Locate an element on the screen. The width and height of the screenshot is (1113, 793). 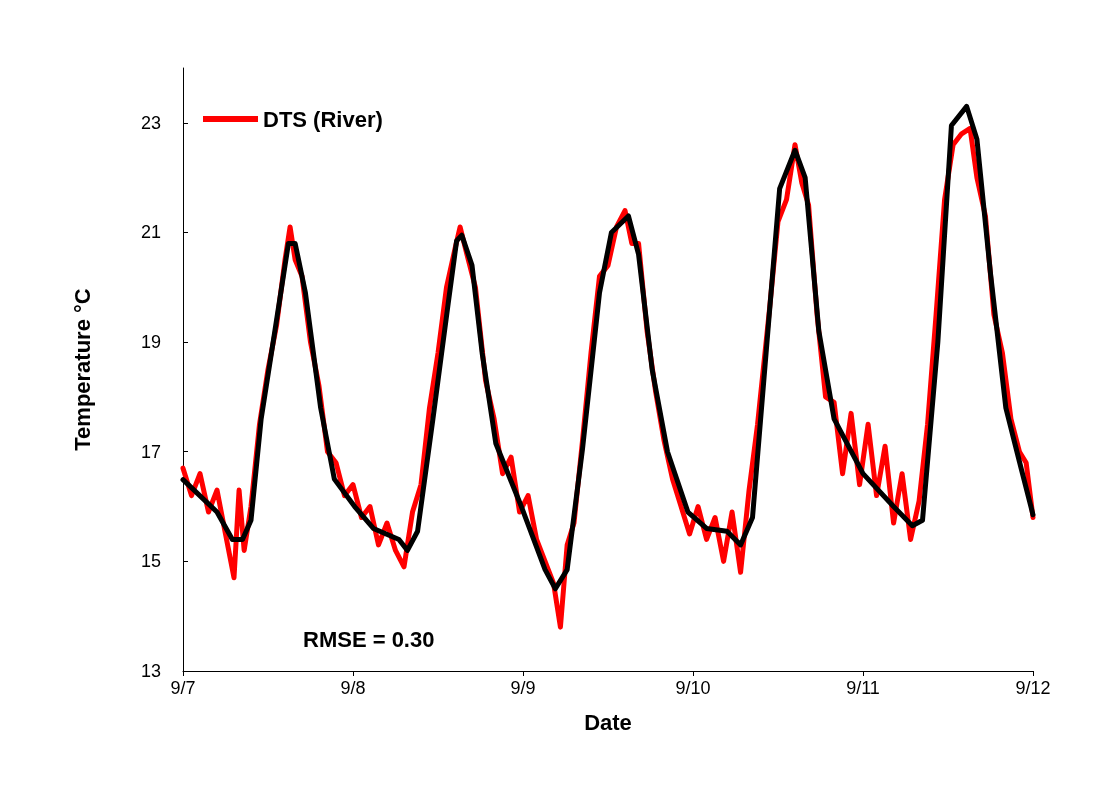
x-tick-label: 9/11 is located at coordinates (863, 688).